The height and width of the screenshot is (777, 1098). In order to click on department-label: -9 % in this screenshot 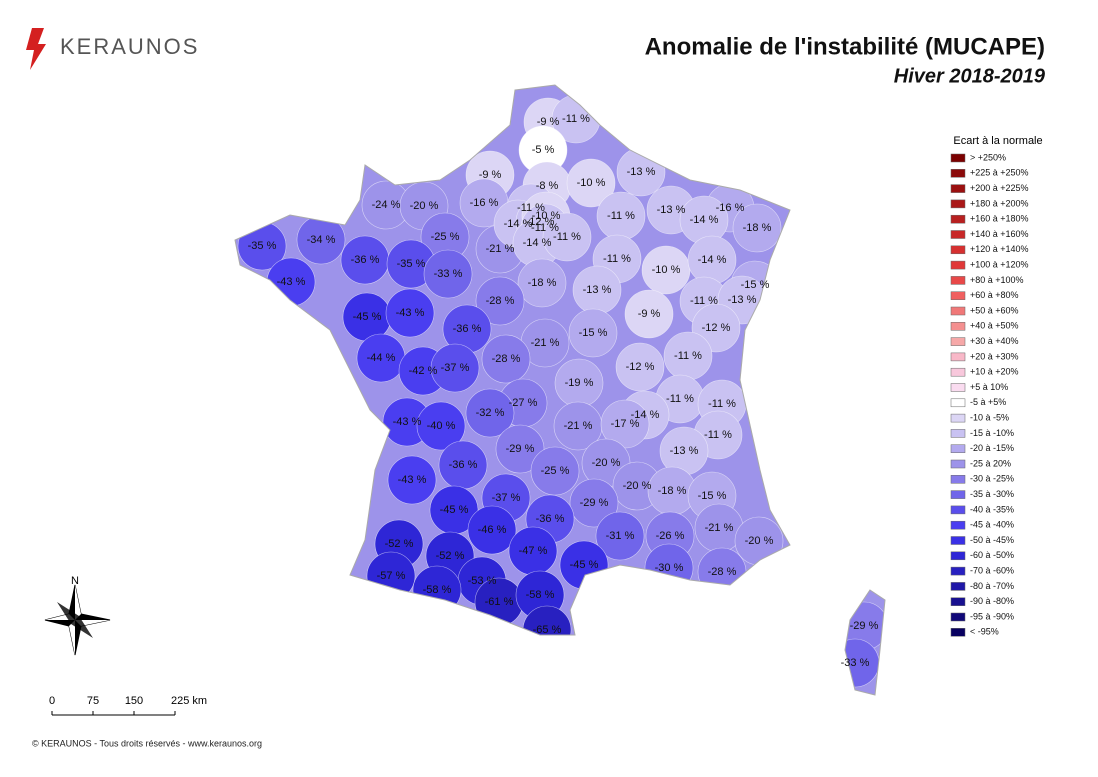, I will do `click(490, 175)`.